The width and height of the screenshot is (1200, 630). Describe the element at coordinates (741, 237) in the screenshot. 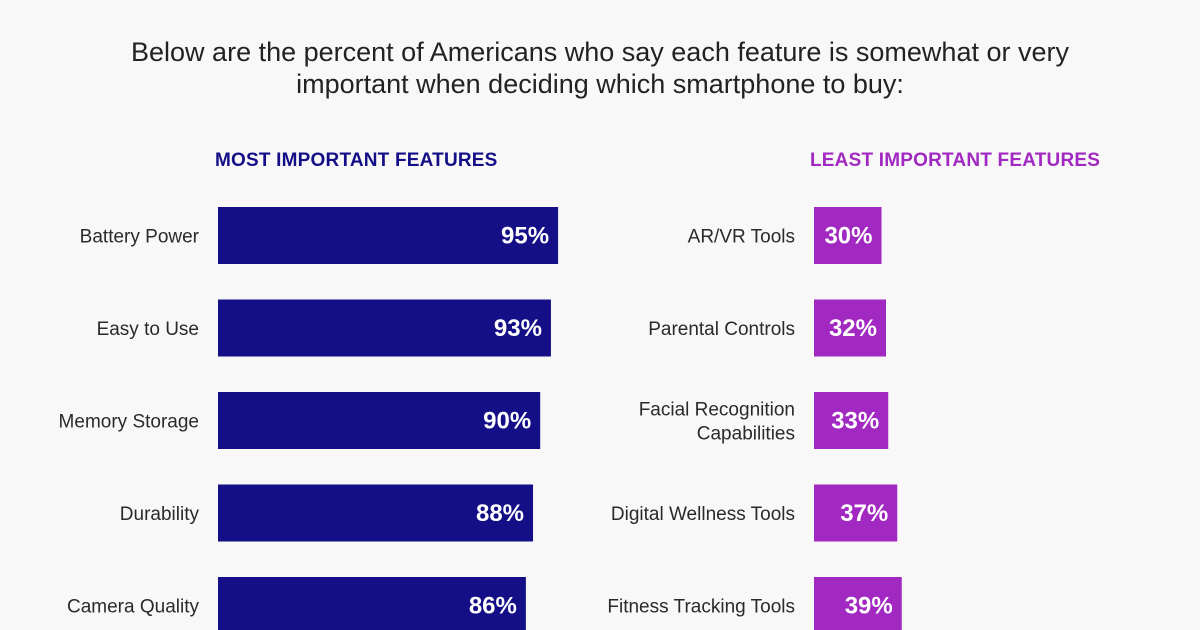

I see `least-category-label-1: AR/VR Tools` at that location.